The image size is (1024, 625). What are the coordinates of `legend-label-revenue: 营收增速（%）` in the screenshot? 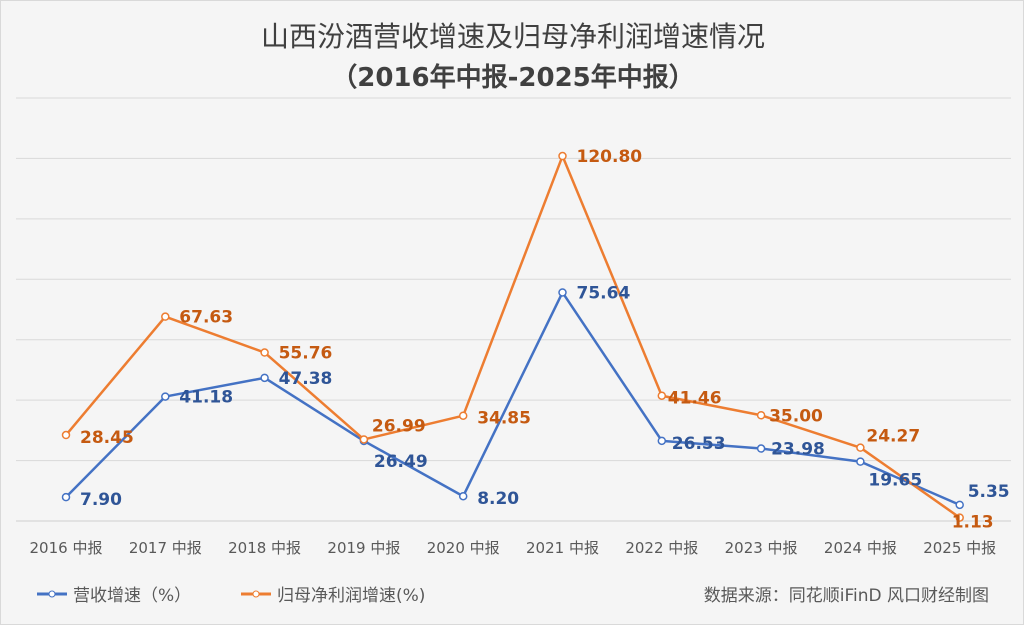 It's located at (132, 596).